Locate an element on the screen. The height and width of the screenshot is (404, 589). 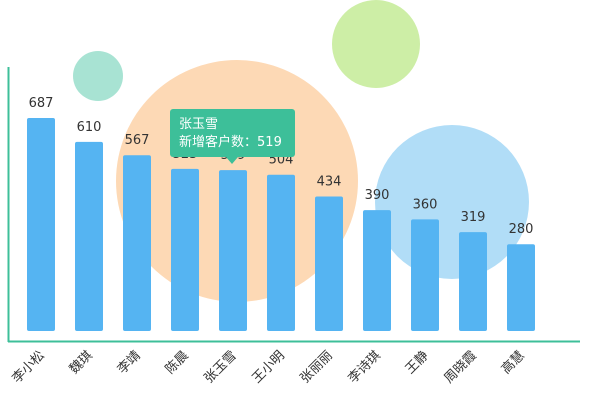
tooltip-metric: 新增客户数 is located at coordinates (212, 142).